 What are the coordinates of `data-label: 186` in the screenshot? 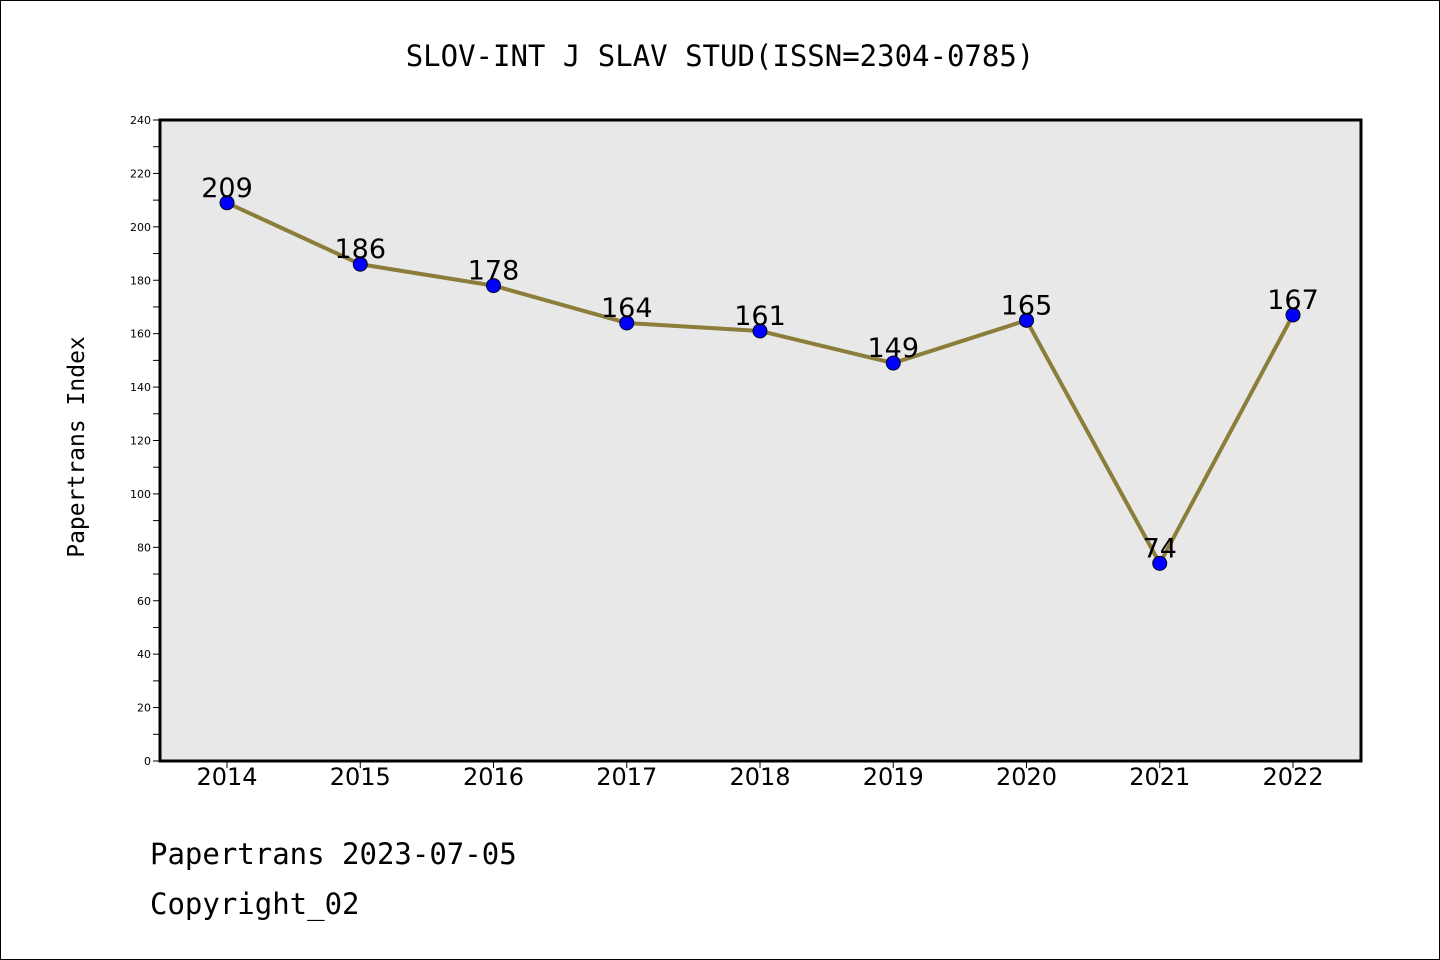 It's located at (360, 249).